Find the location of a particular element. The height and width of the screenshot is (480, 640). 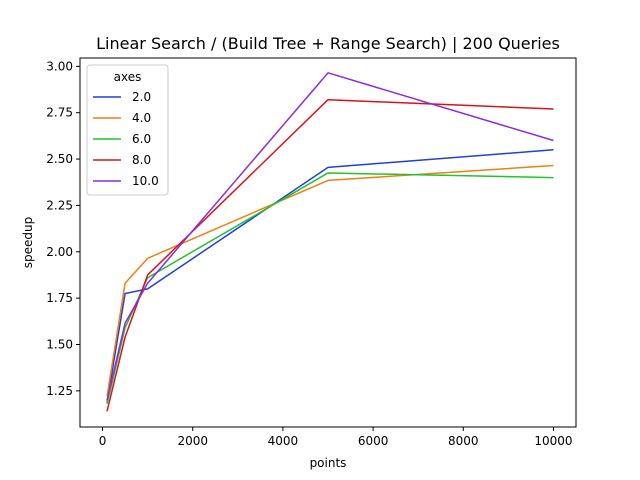

legend-label: 4.0 is located at coordinates (141, 118).